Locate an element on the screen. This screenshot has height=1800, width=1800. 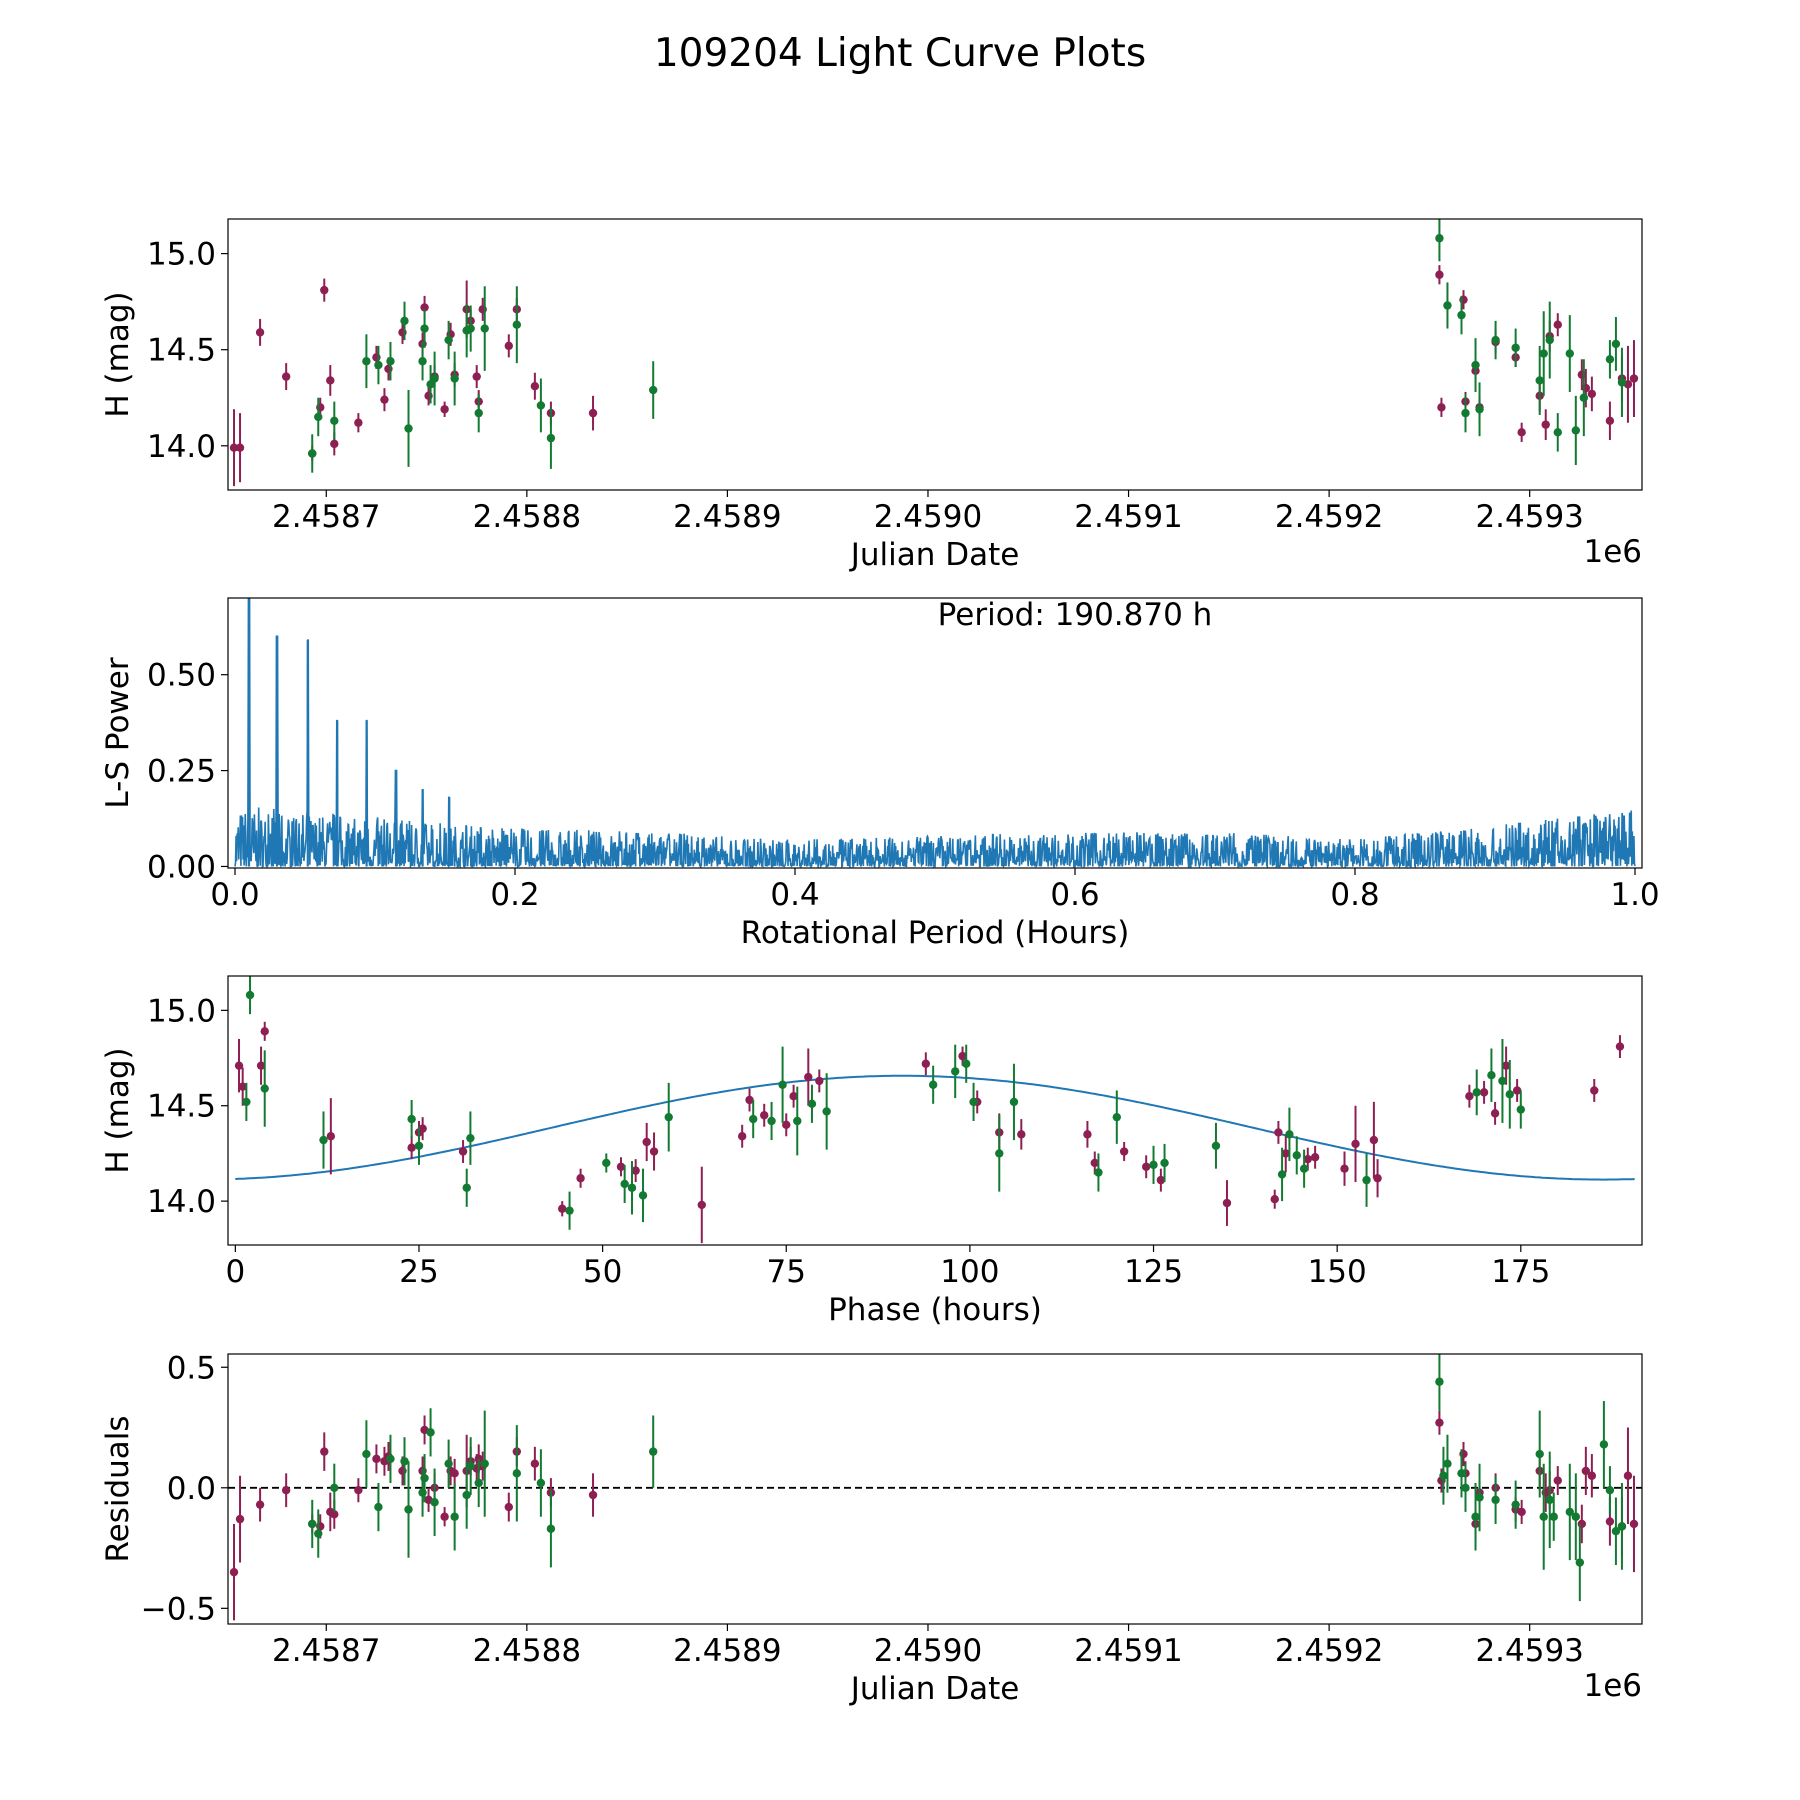
x-offset-label: 1e6 is located at coordinates (1612, 1686).